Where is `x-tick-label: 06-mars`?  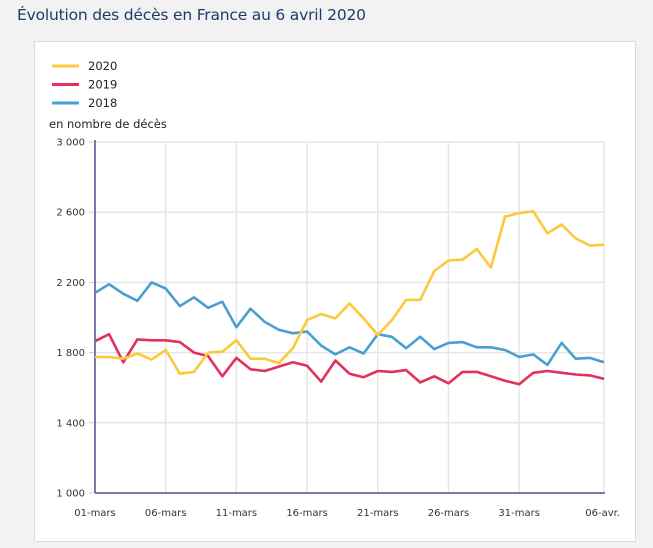
x-tick-label: 06-mars is located at coordinates (166, 513).